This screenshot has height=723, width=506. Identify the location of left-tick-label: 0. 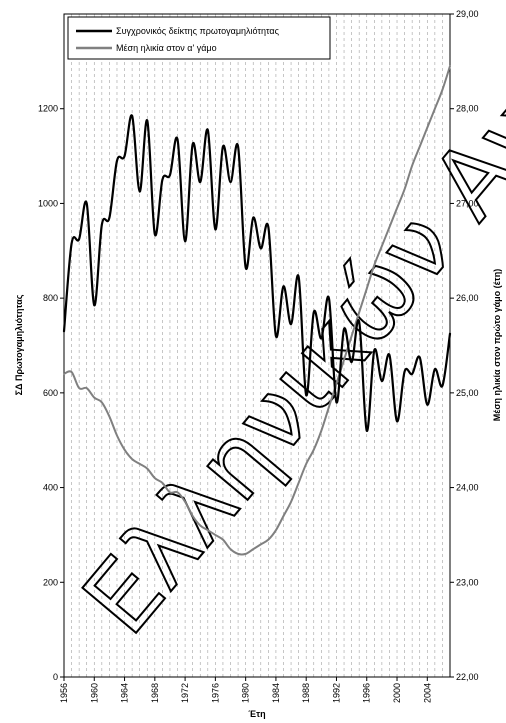
(55, 677).